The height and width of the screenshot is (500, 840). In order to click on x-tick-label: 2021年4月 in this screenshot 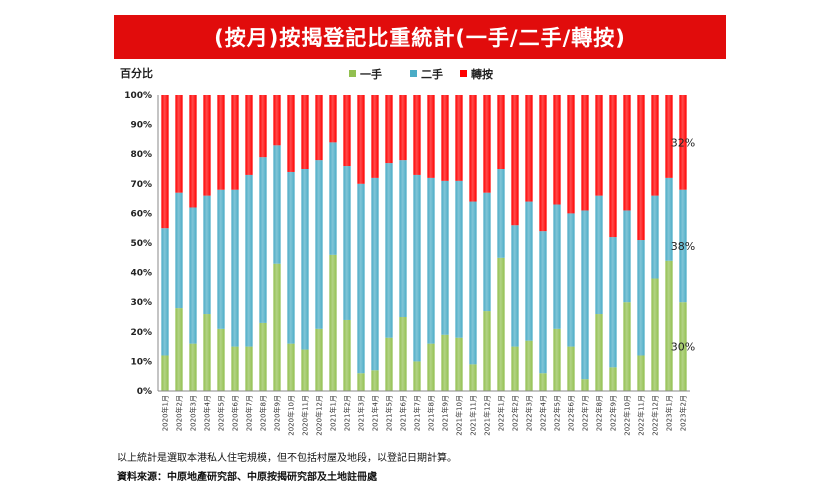, I will do `click(375, 413)`.